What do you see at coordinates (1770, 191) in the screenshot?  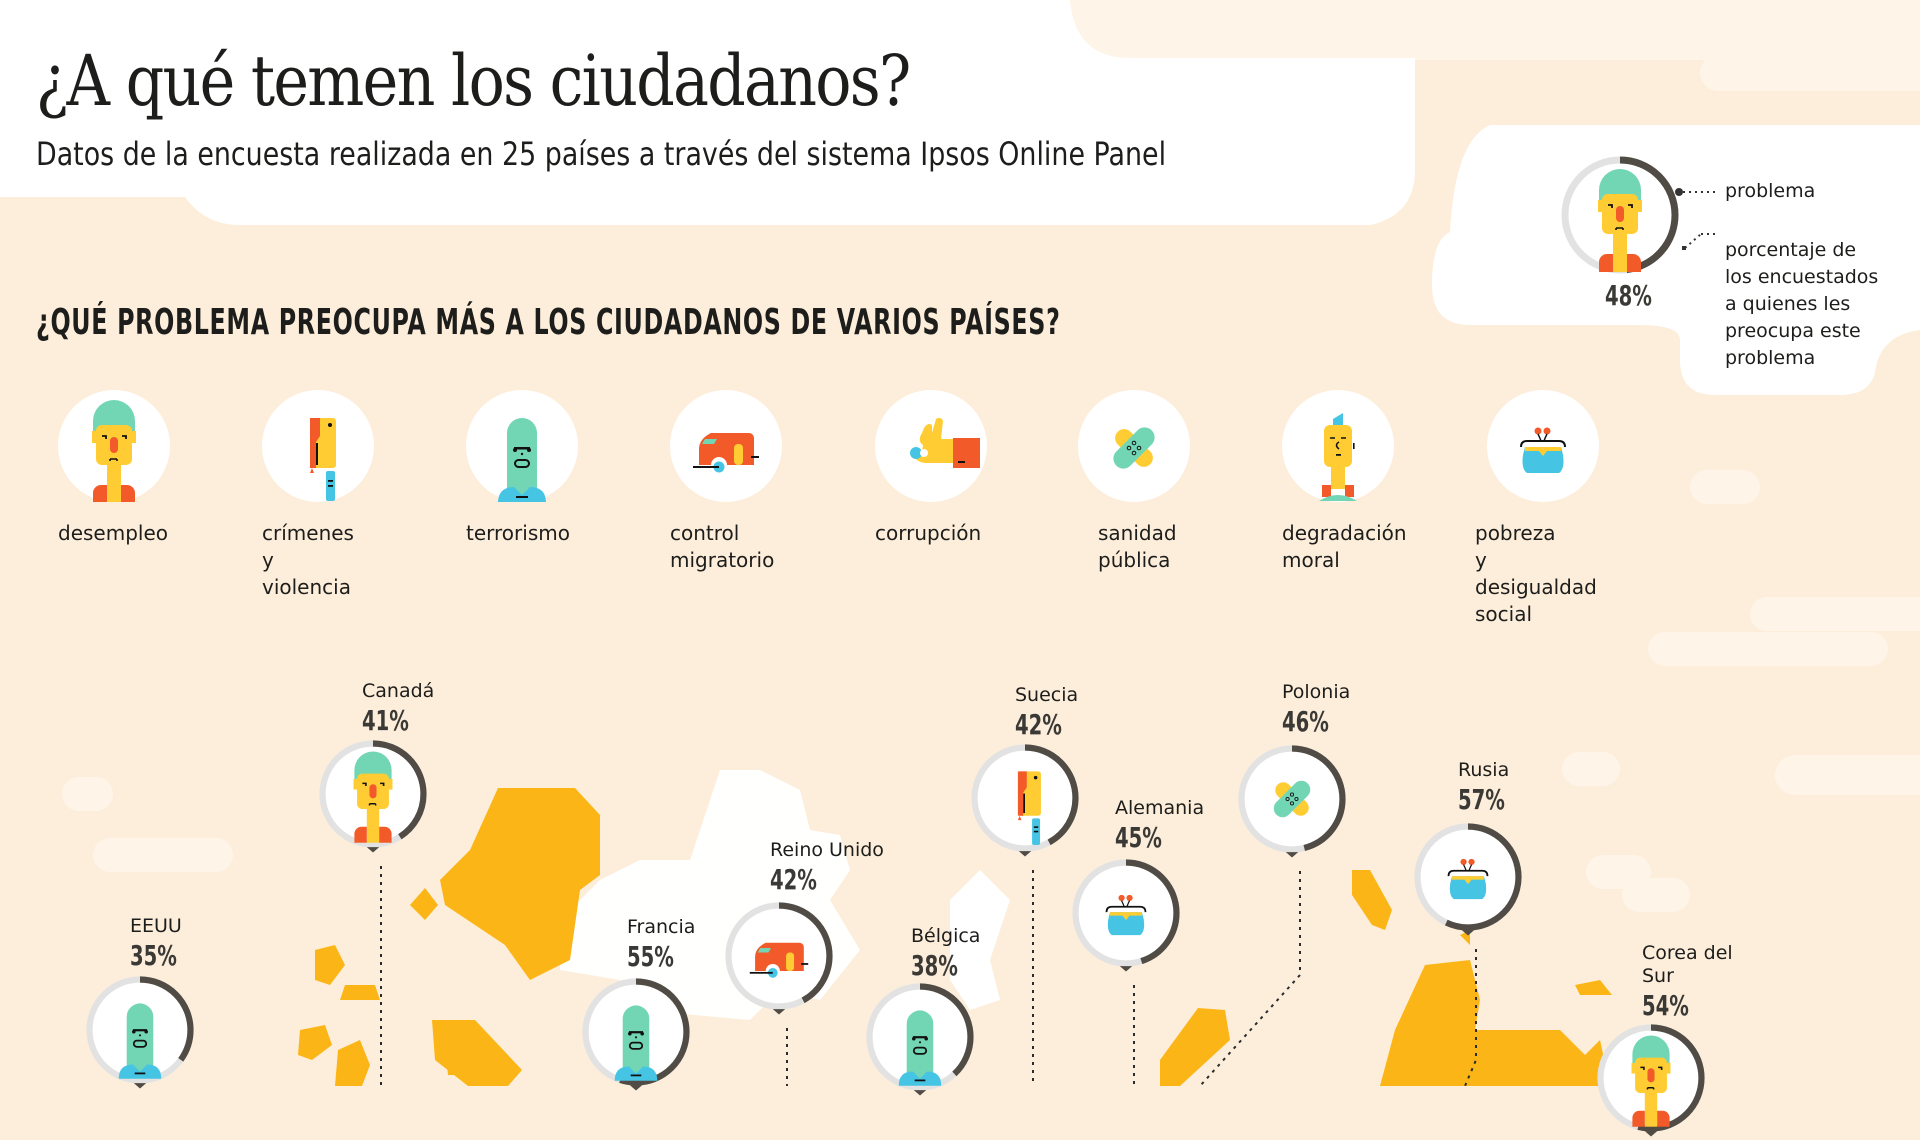 I see `legend-problem-label: problema` at bounding box center [1770, 191].